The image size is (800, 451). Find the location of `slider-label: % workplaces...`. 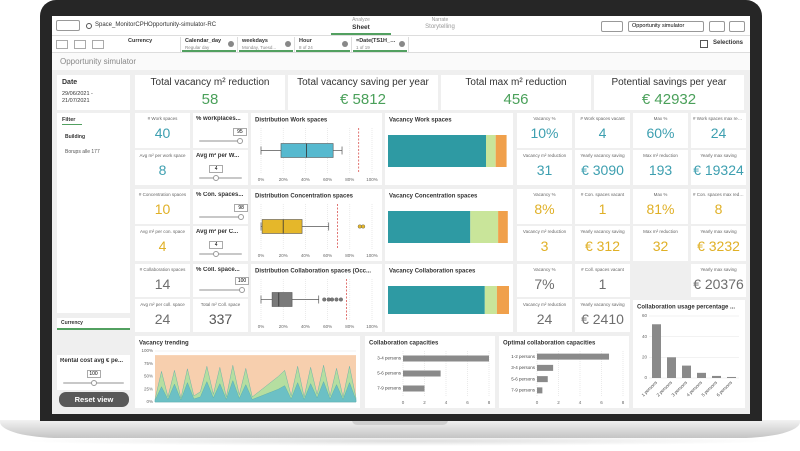

slider-label: % workplaces... is located at coordinates (218, 119).